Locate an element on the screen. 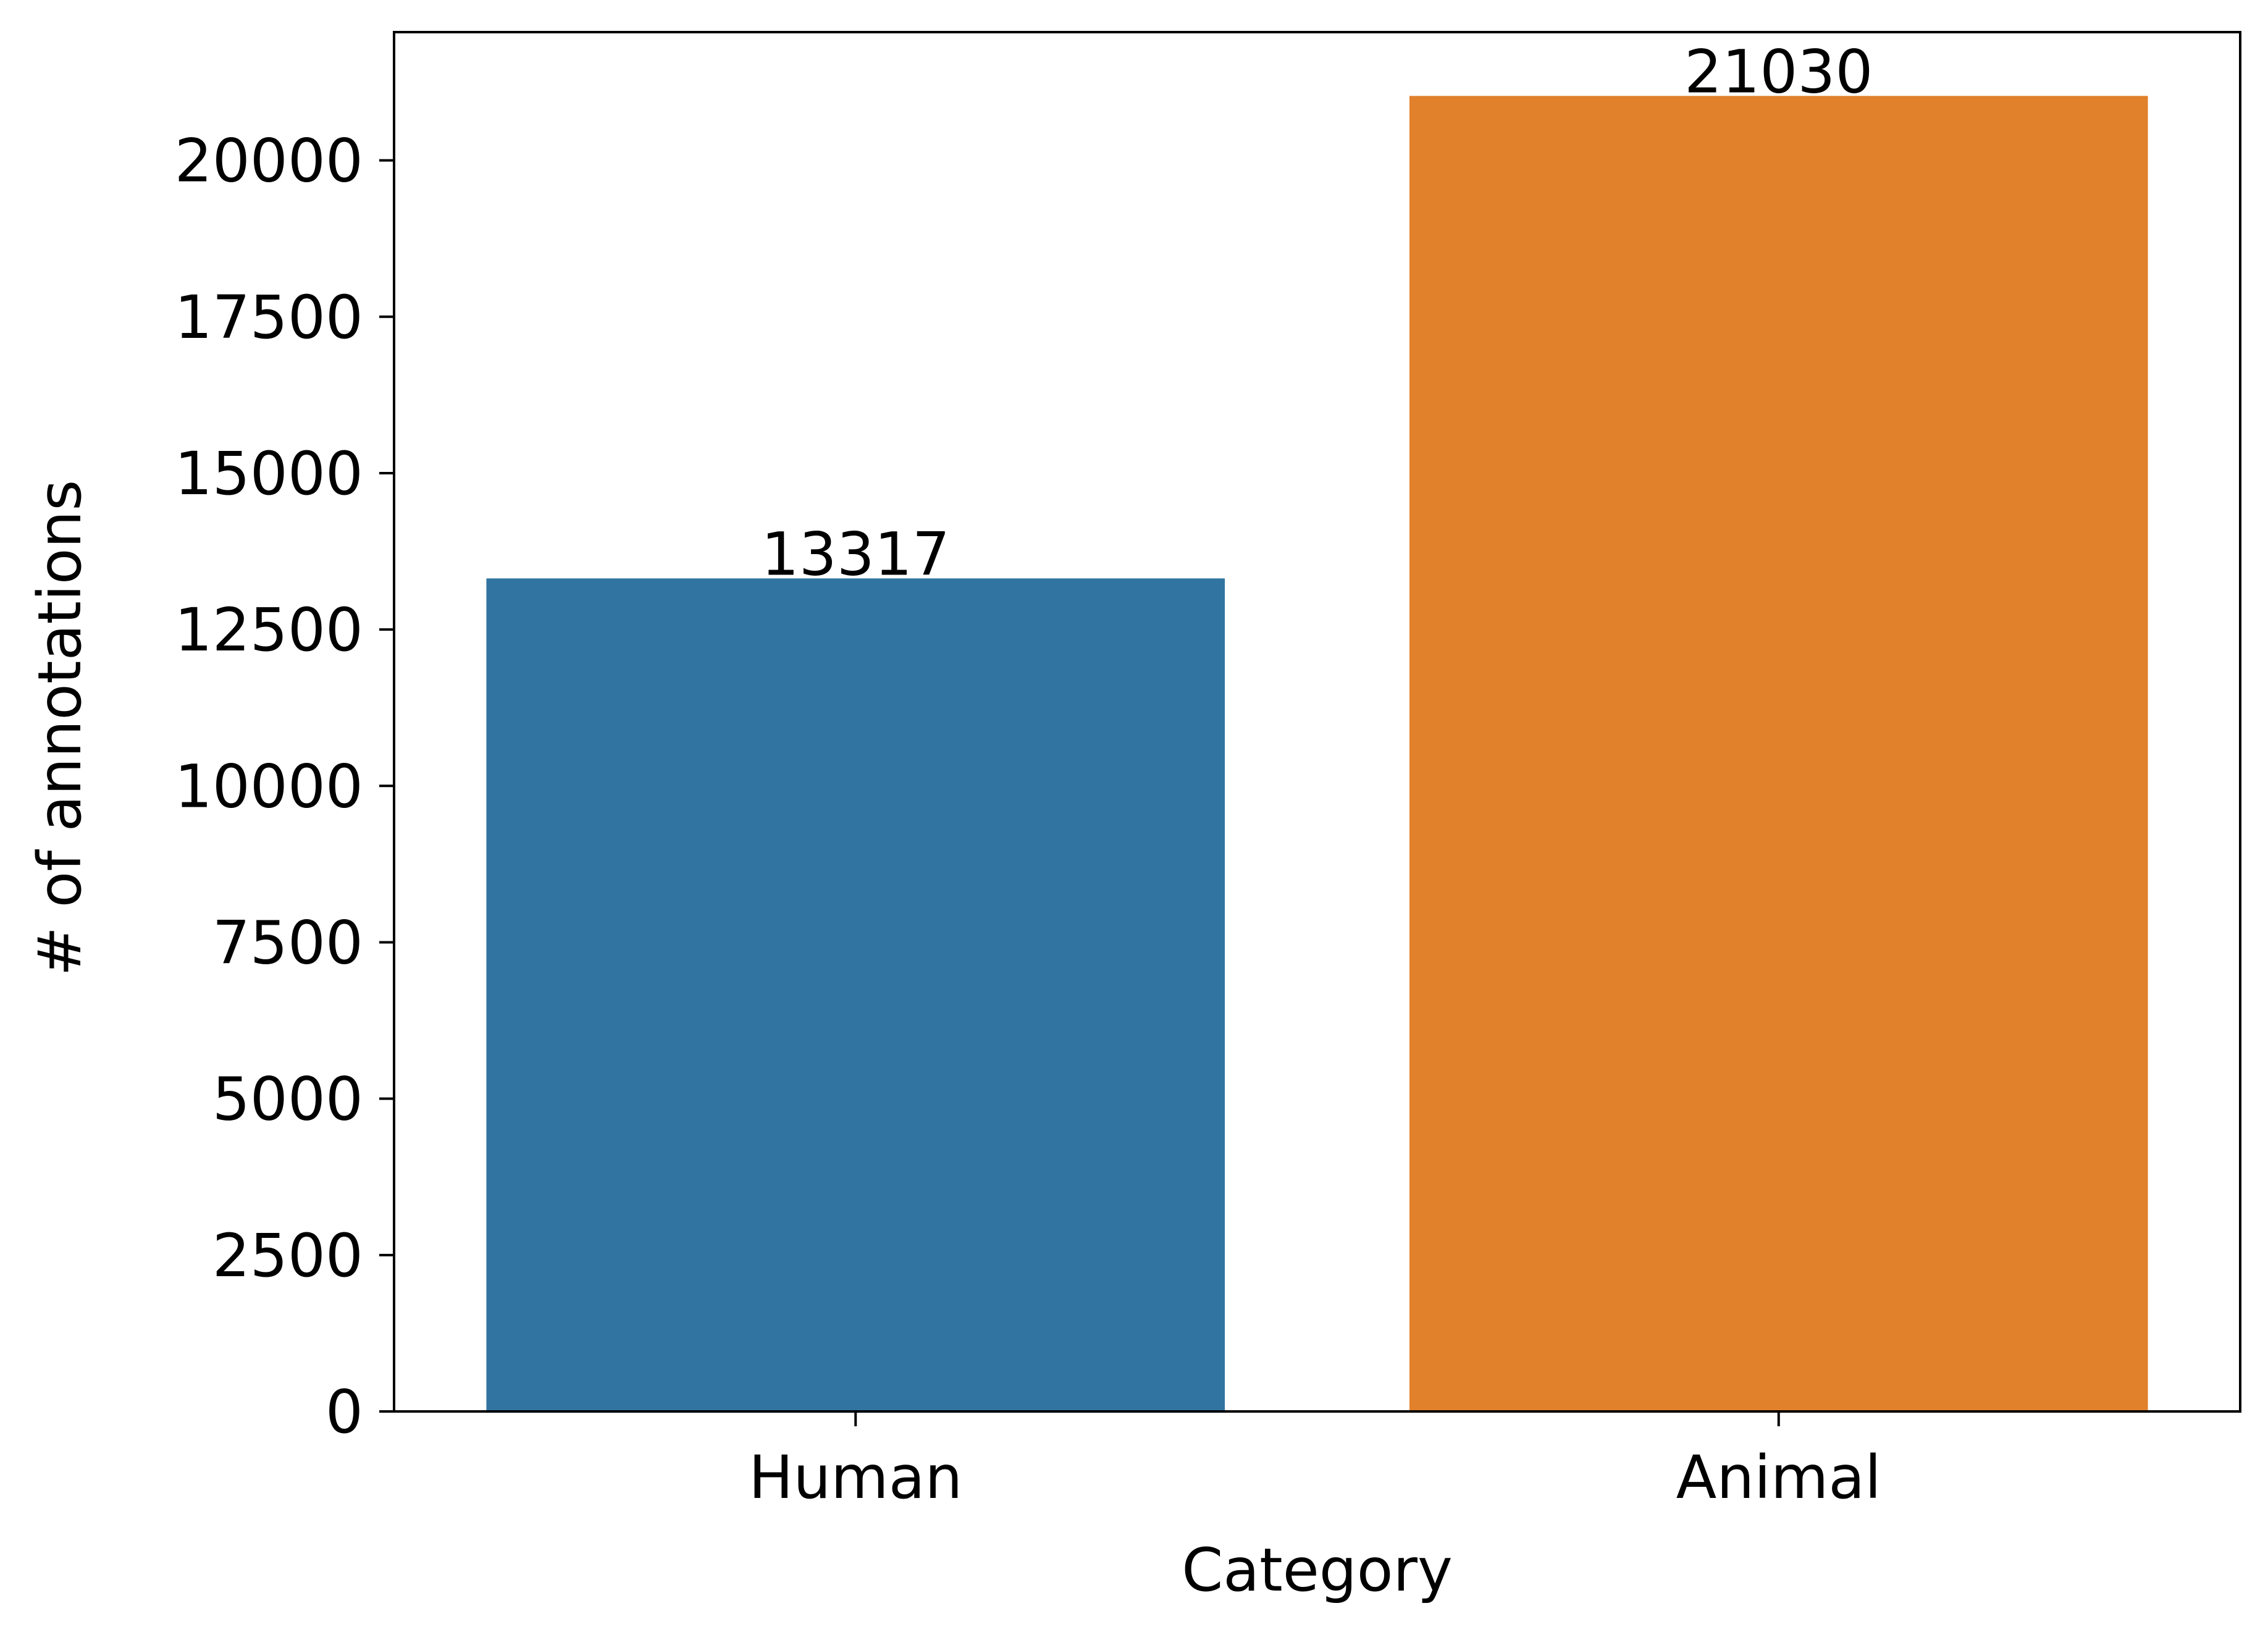 The width and height of the screenshot is (2268, 1640). y-tick-label: 7500 is located at coordinates (287, 942).